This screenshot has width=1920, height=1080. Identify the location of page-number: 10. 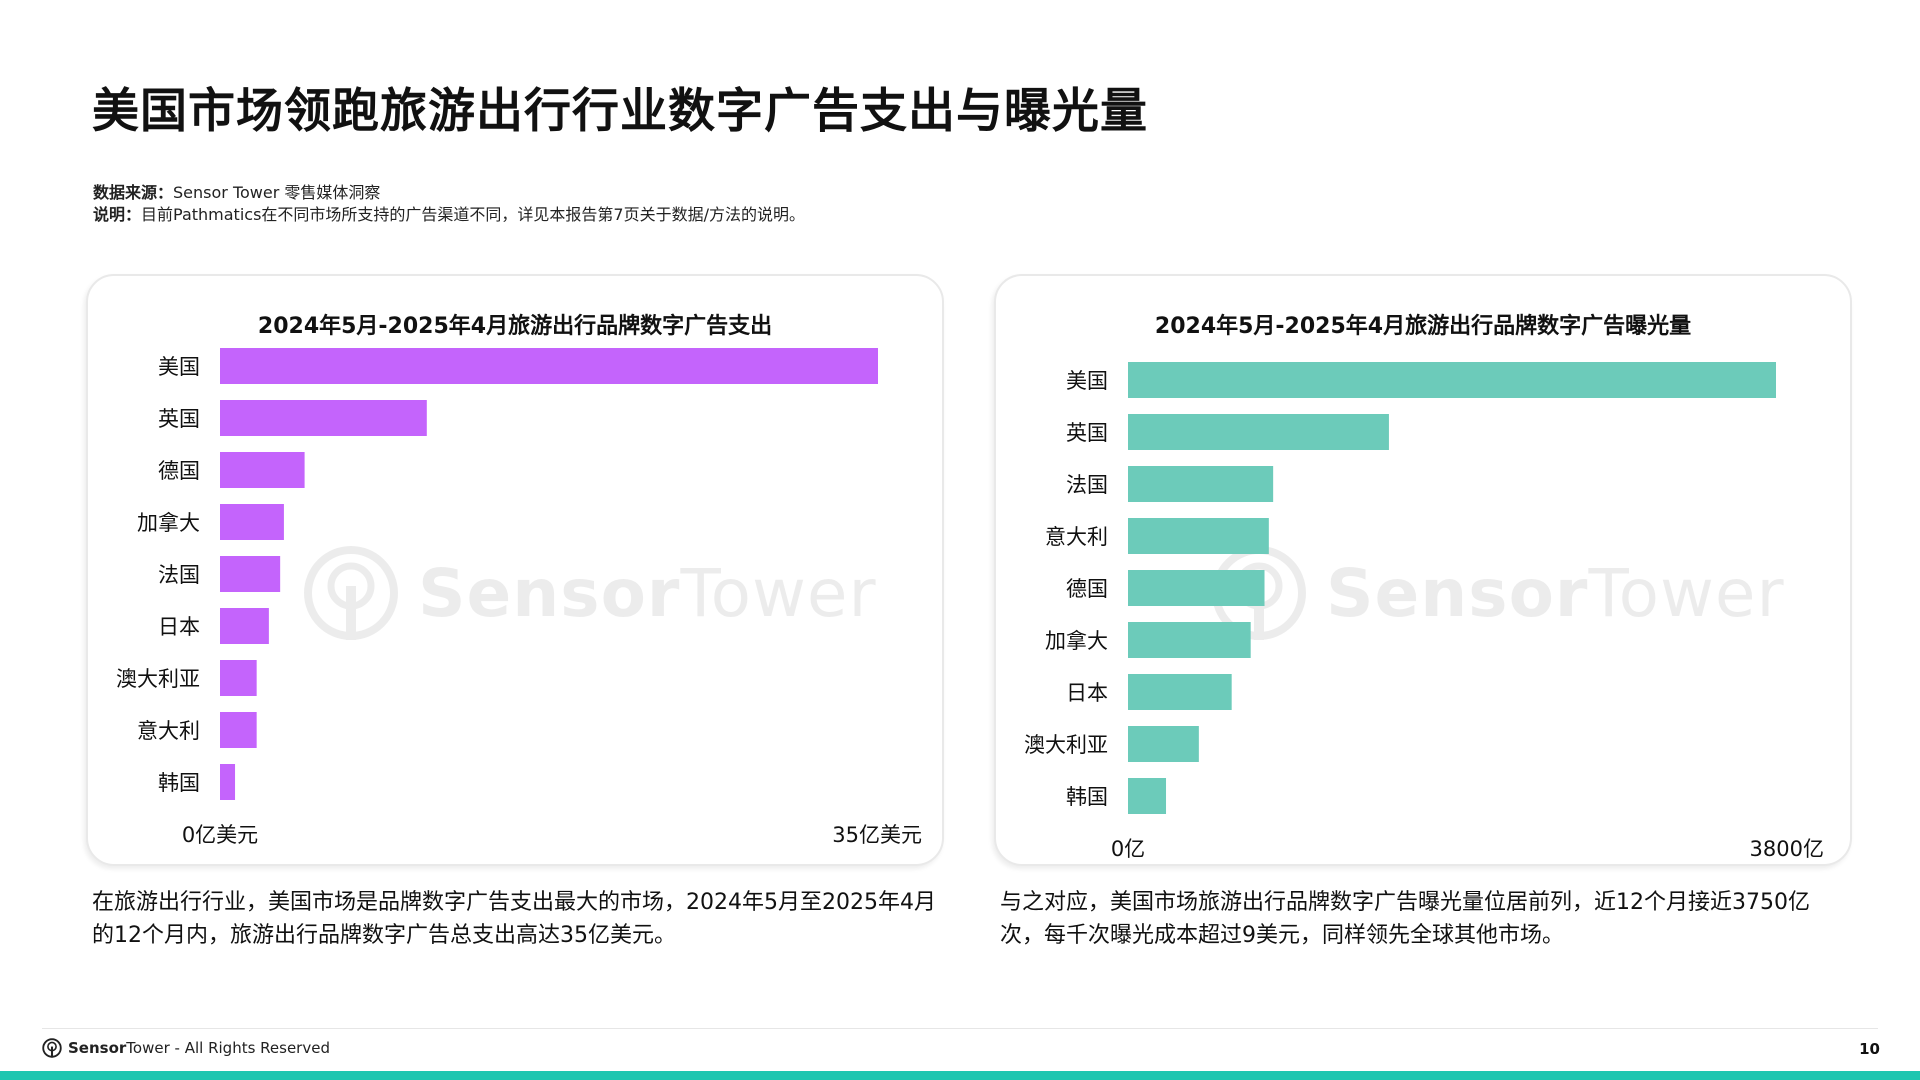
(1869, 1049).